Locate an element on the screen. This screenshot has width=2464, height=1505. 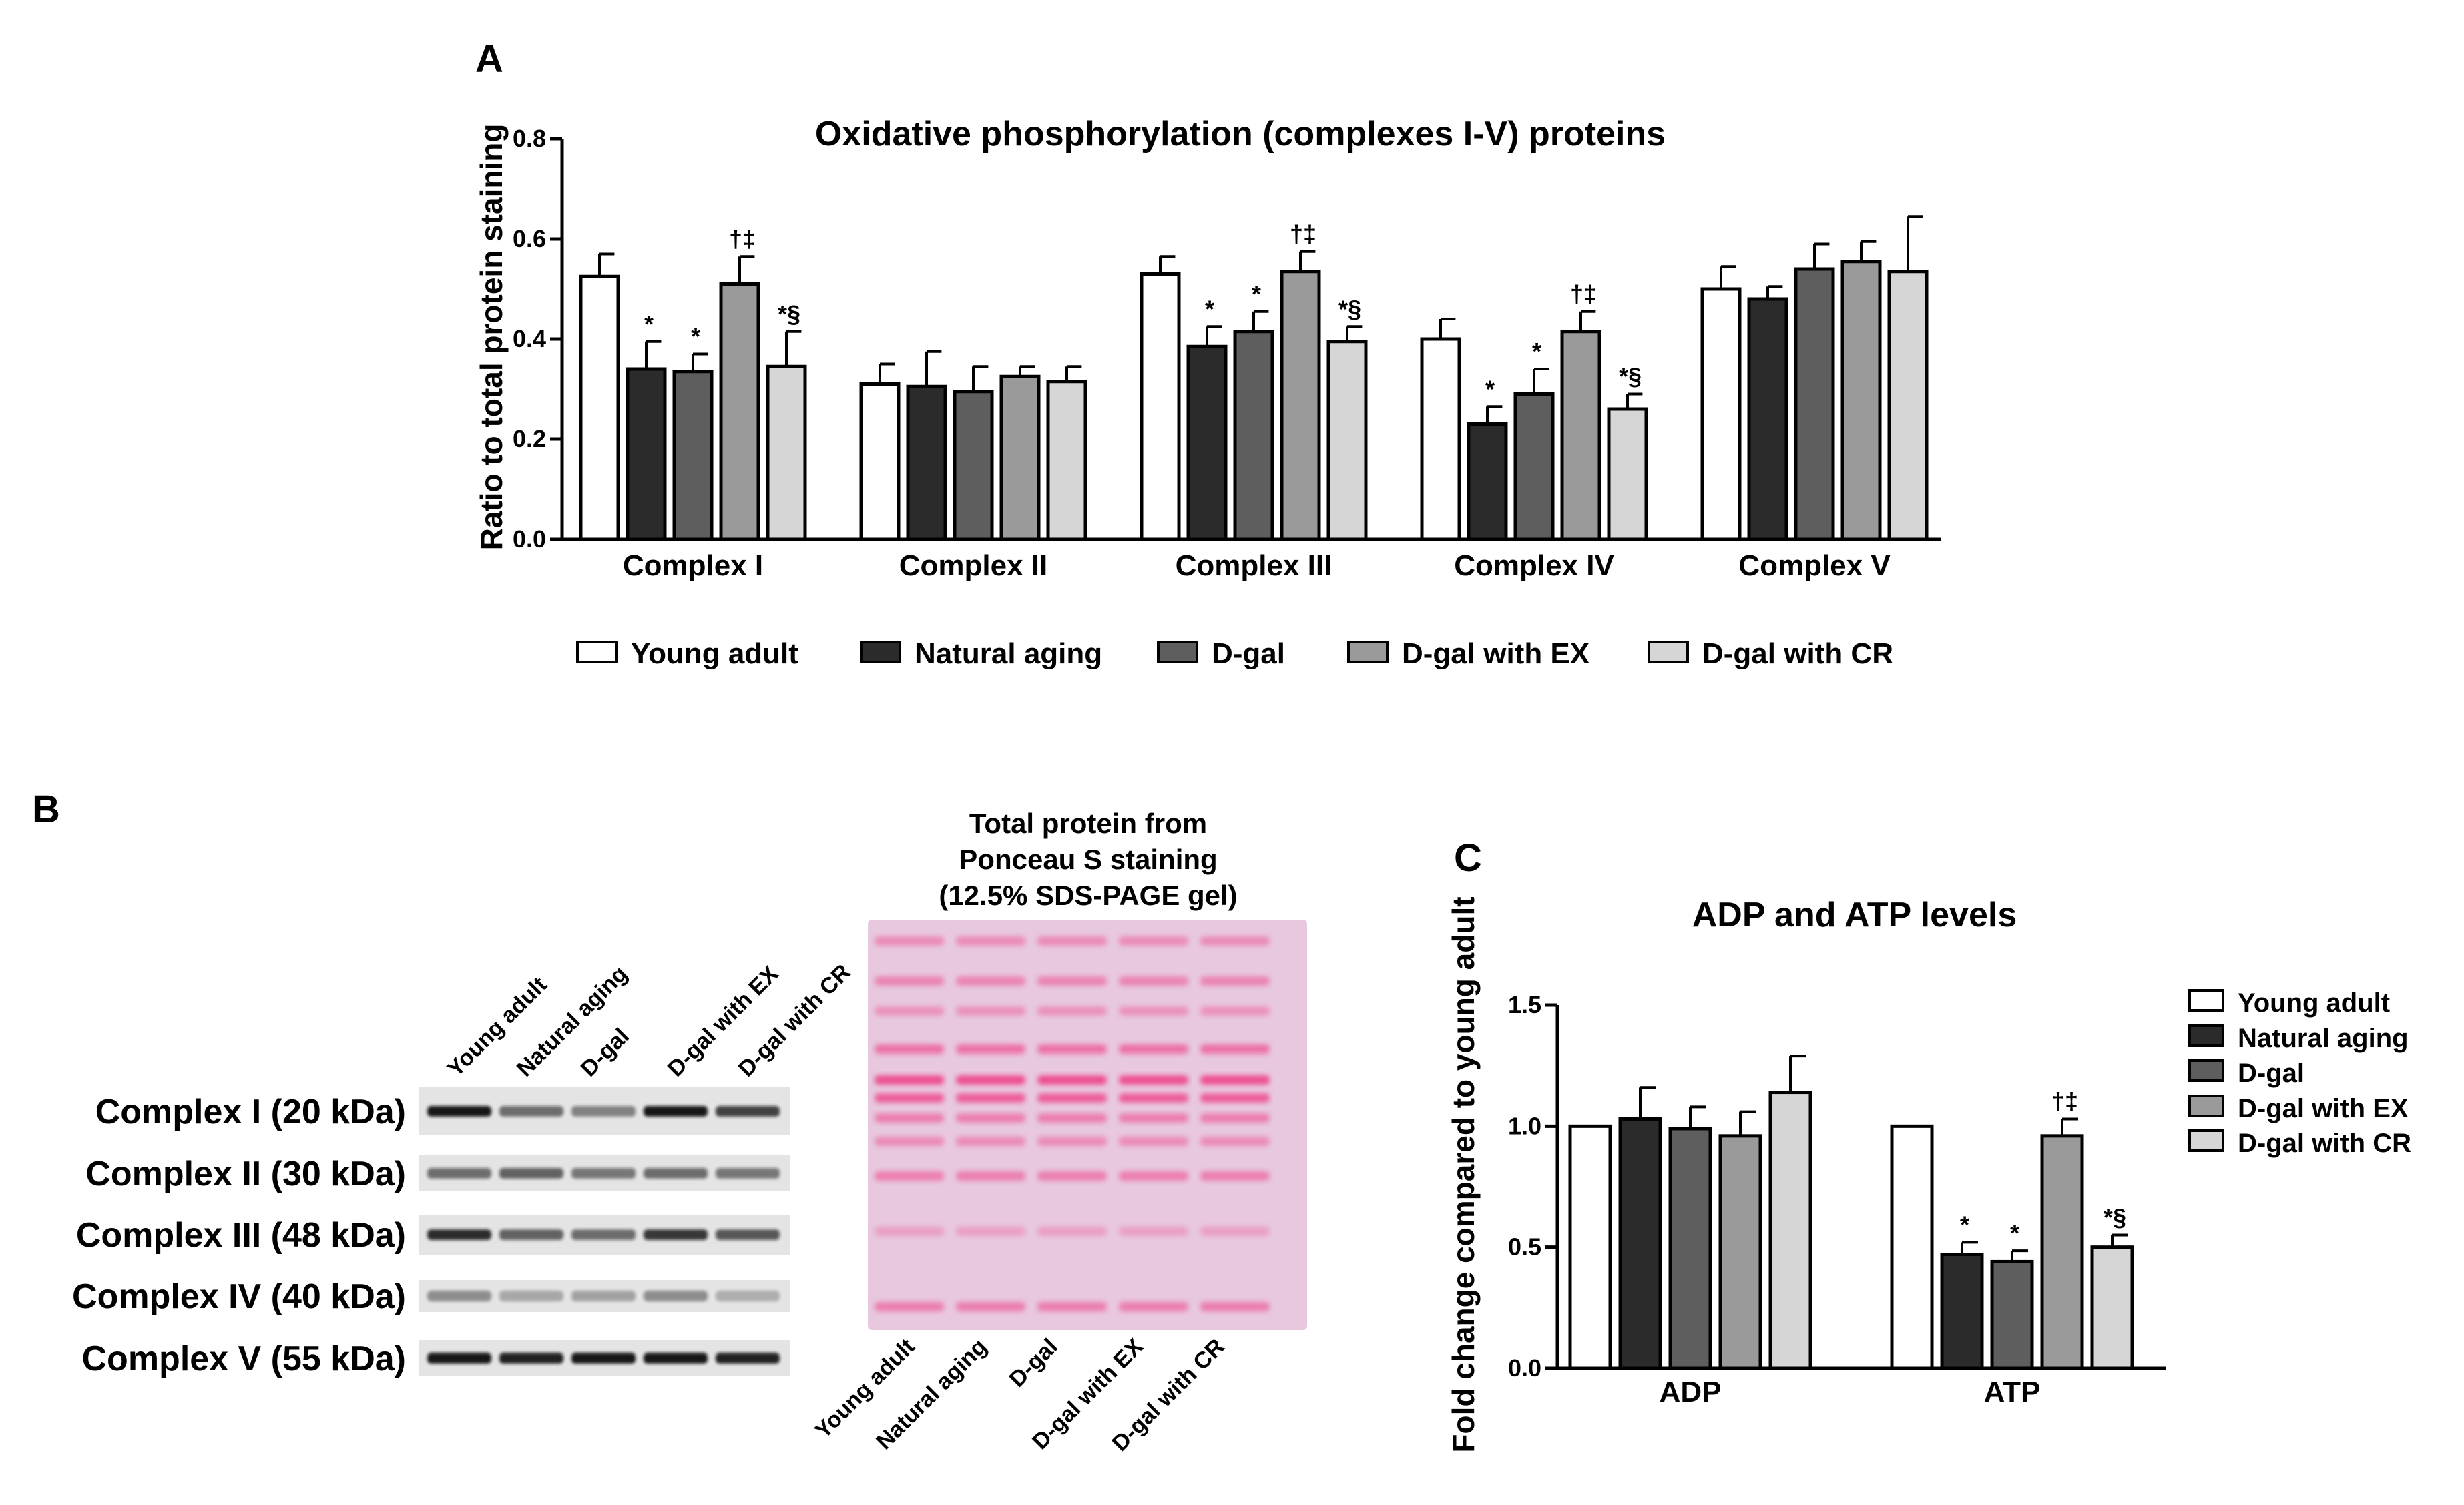
chartA-category-label: Complex V is located at coordinates (1814, 565).